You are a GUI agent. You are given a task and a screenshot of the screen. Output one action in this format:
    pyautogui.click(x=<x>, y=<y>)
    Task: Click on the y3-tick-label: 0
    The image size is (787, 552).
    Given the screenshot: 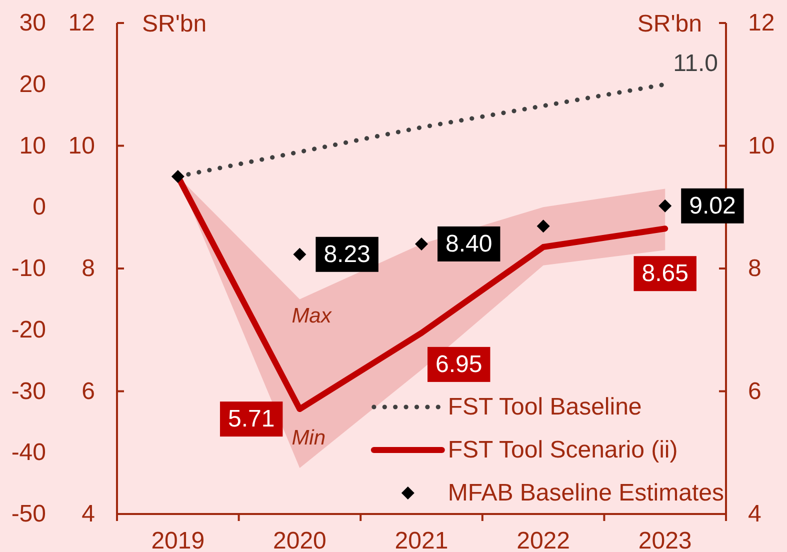 What is the action you would take?
    pyautogui.click(x=39, y=207)
    